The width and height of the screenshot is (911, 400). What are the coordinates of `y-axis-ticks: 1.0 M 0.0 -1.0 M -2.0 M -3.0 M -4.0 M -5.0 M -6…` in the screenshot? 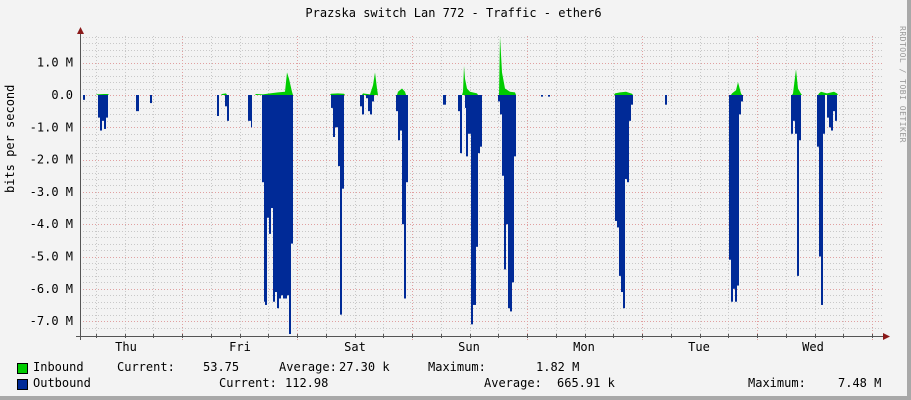 It's located at (51, 192).